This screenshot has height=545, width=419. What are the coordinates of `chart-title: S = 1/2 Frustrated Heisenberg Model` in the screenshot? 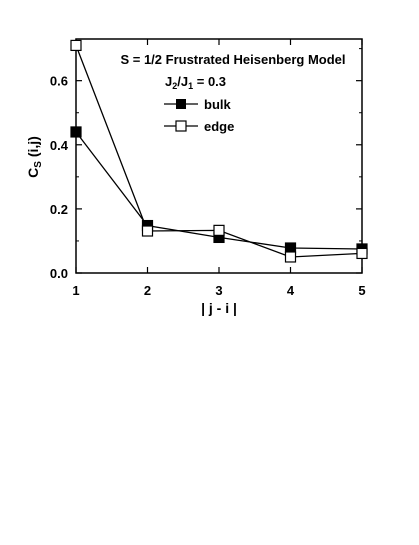 It's located at (232, 59).